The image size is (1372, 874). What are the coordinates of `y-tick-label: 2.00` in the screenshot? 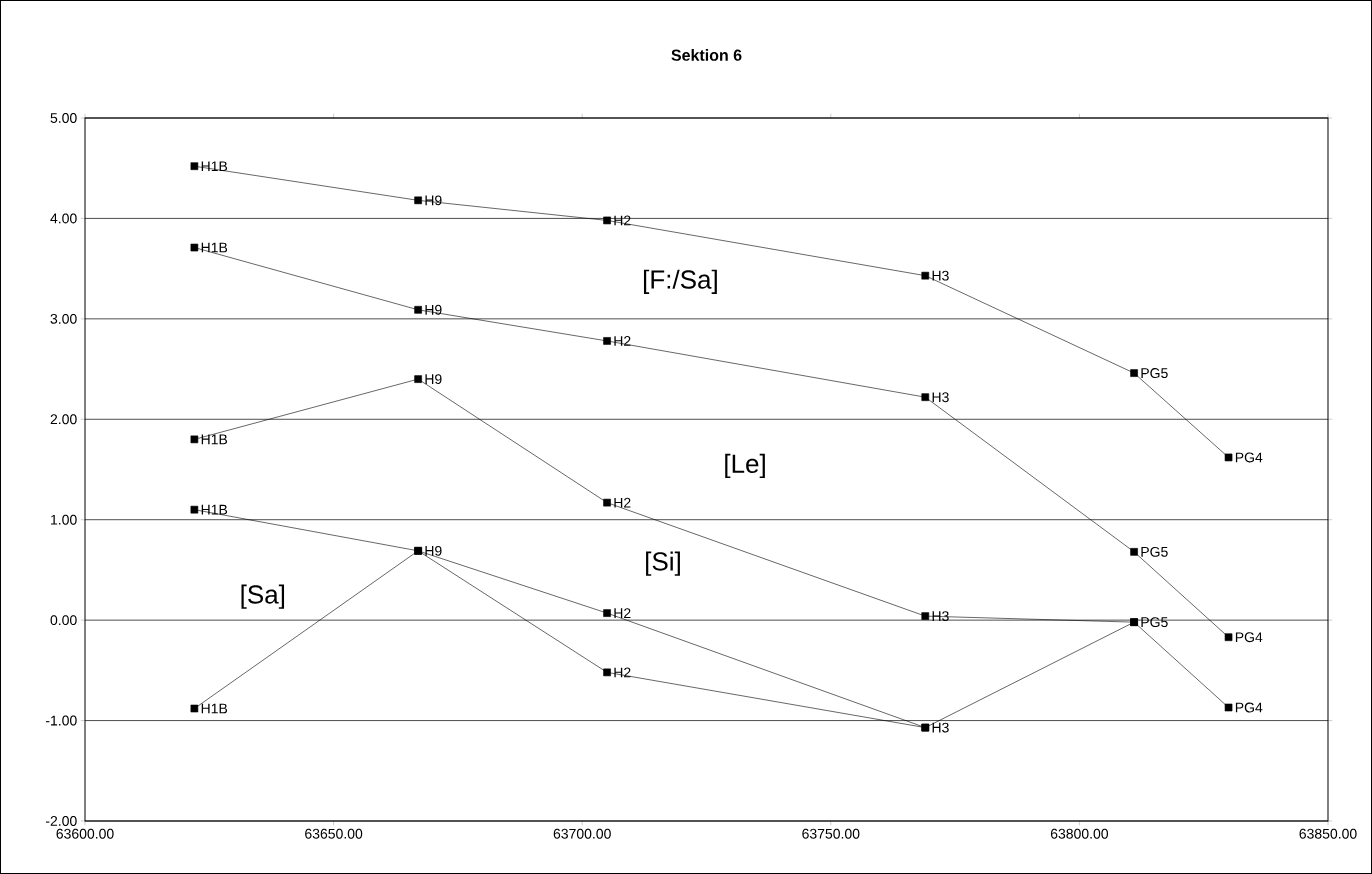 It's located at (63, 419).